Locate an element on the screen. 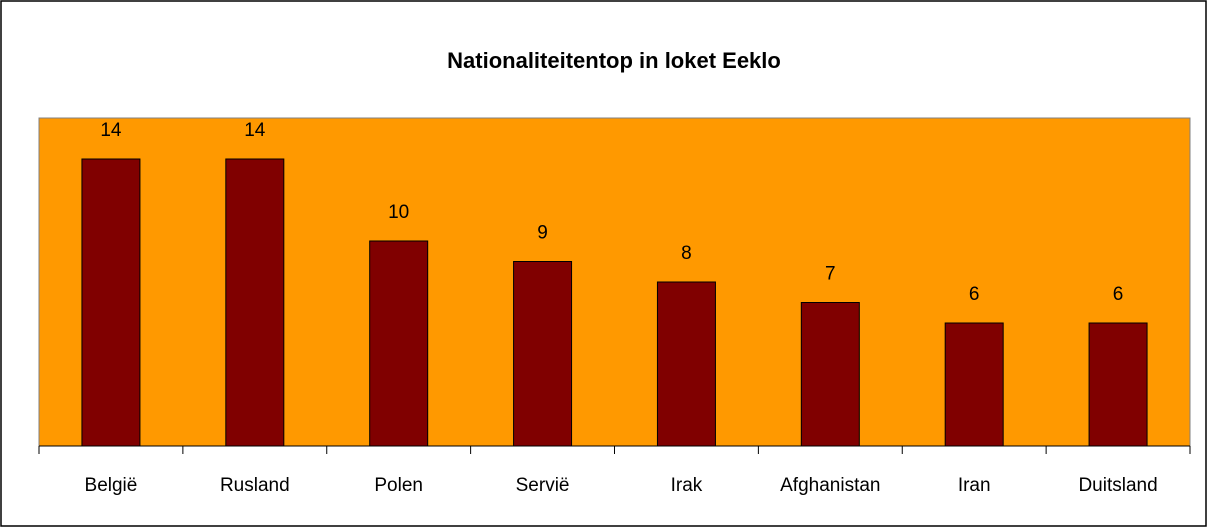 Image resolution: width=1208 pixels, height=528 pixels. x-tick-label: Duitsland is located at coordinates (1117, 485).